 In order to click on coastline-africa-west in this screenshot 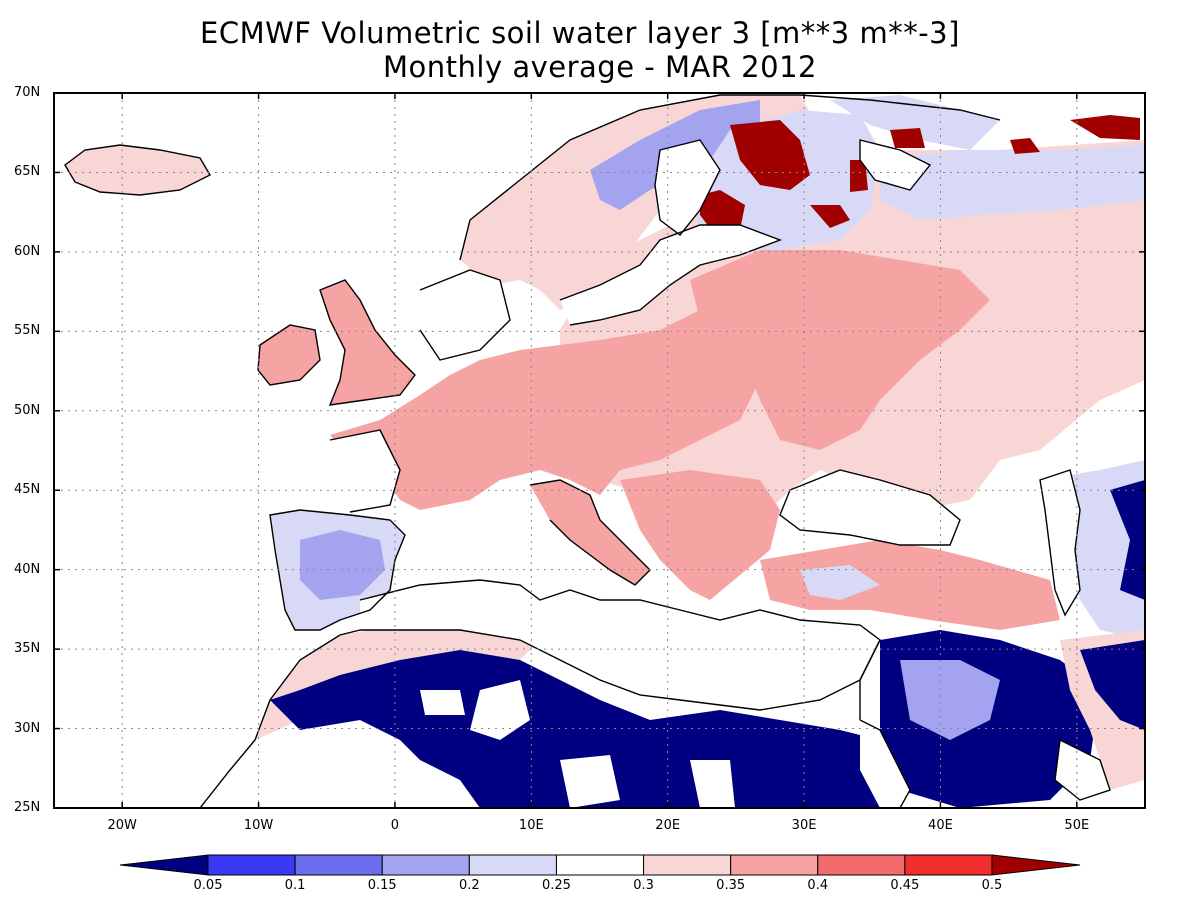, I will do `click(280, 718)`.